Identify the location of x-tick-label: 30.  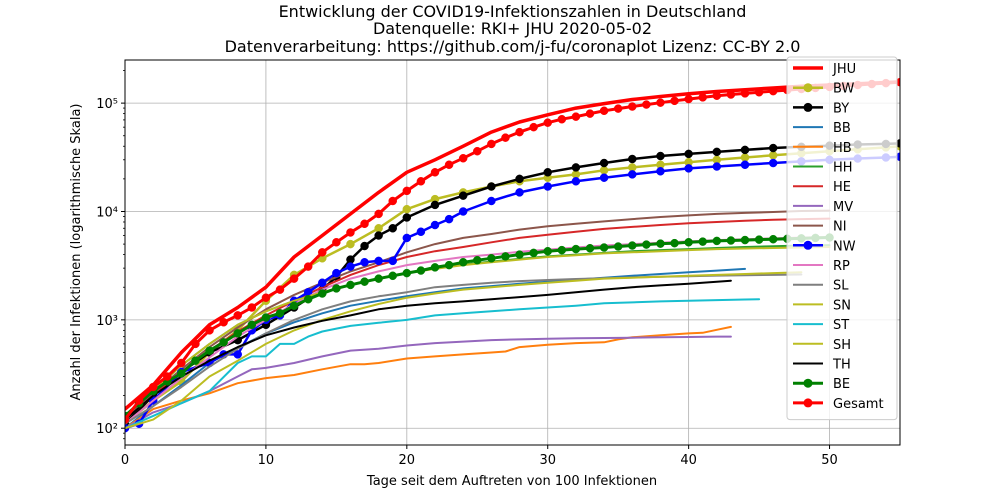
(547, 460).